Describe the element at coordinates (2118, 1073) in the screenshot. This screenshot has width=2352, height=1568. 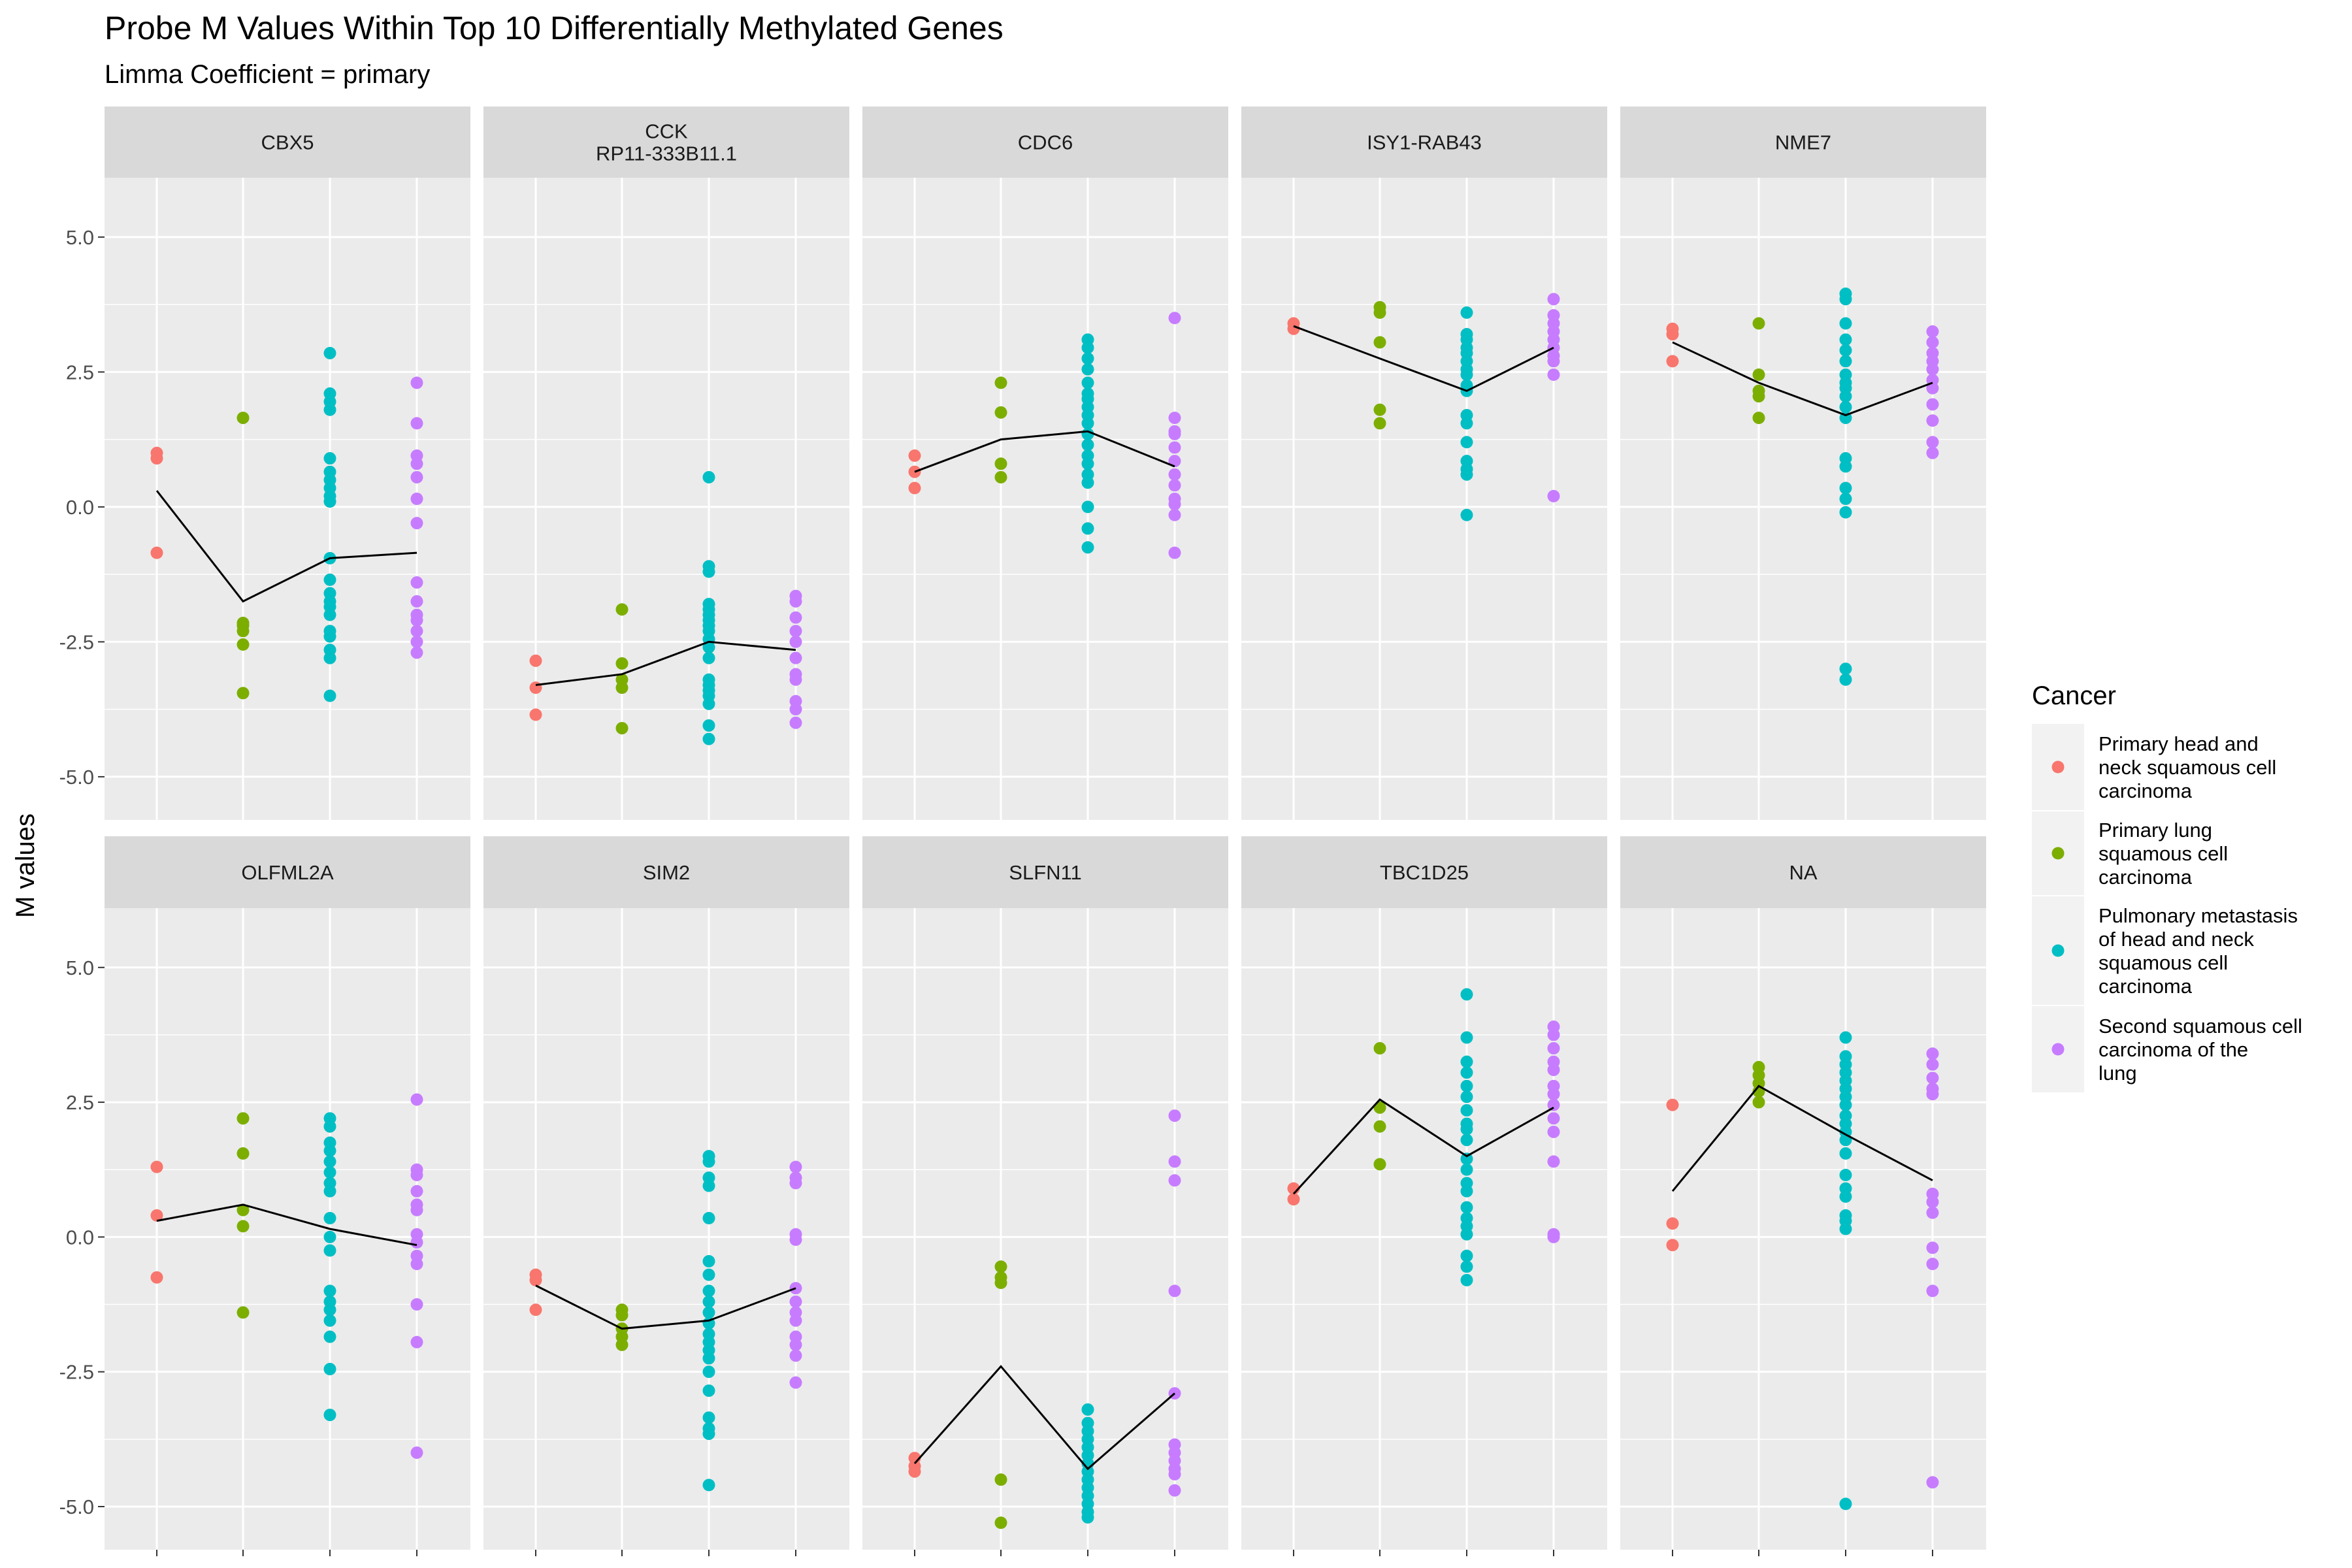
I see `legend-label: lung` at that location.